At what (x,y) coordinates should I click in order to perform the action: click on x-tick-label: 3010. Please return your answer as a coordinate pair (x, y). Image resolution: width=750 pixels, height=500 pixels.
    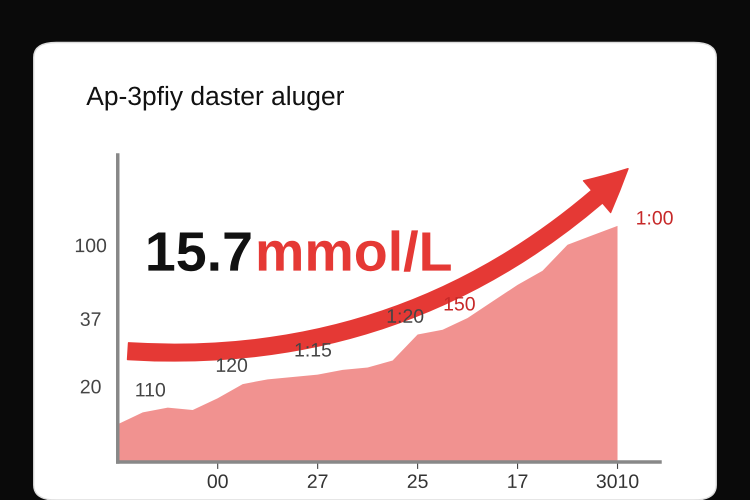
    Looking at the image, I should click on (617, 481).